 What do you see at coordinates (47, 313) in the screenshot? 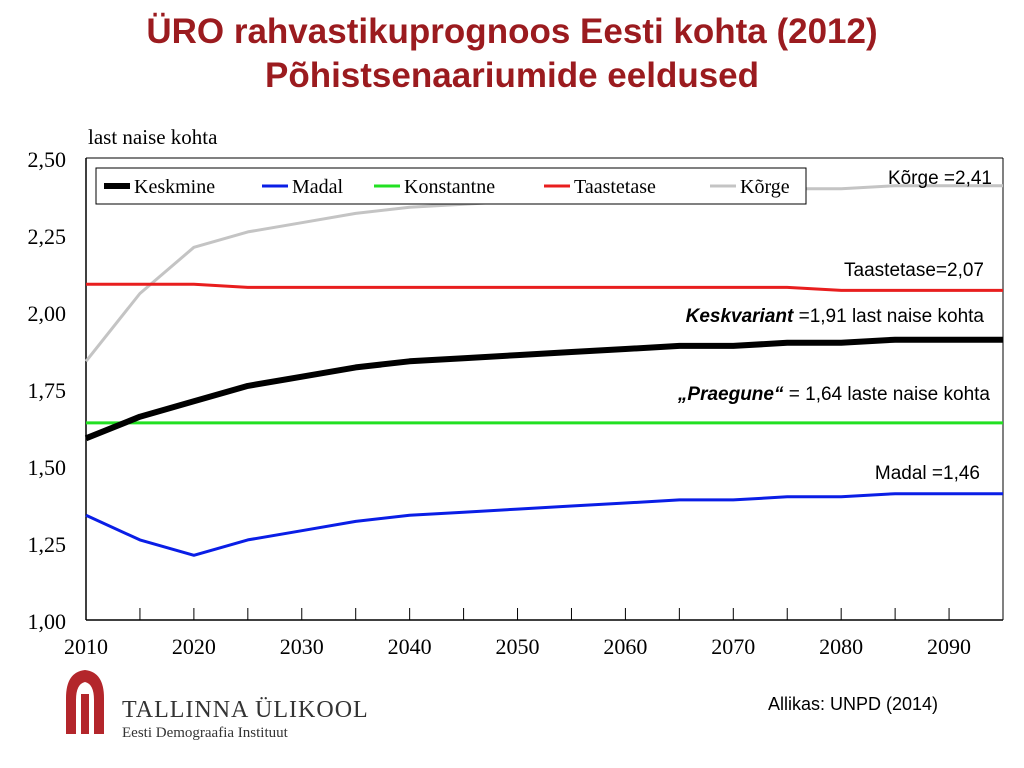
I see `y-tick-label: 2,00` at bounding box center [47, 313].